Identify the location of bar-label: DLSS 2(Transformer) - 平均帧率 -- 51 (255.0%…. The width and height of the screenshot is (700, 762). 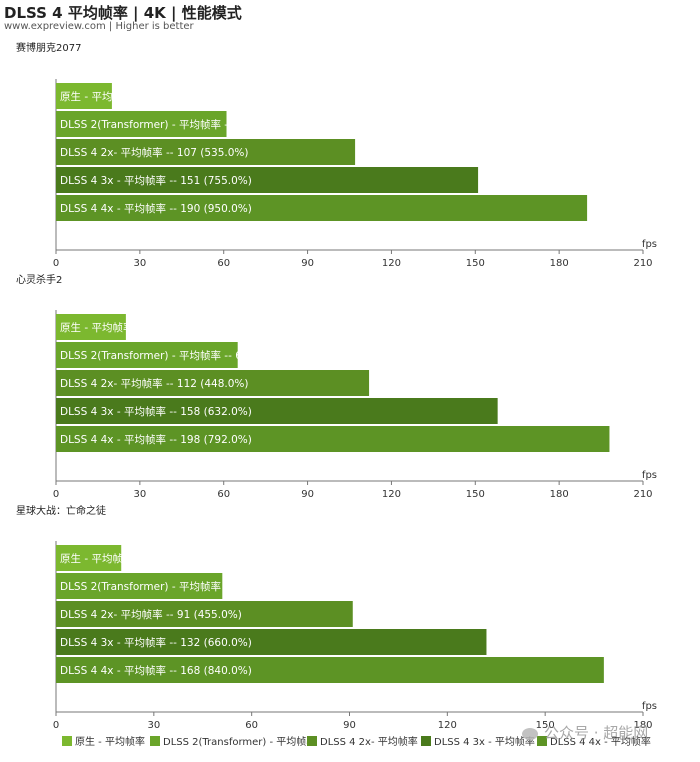
(180, 586).